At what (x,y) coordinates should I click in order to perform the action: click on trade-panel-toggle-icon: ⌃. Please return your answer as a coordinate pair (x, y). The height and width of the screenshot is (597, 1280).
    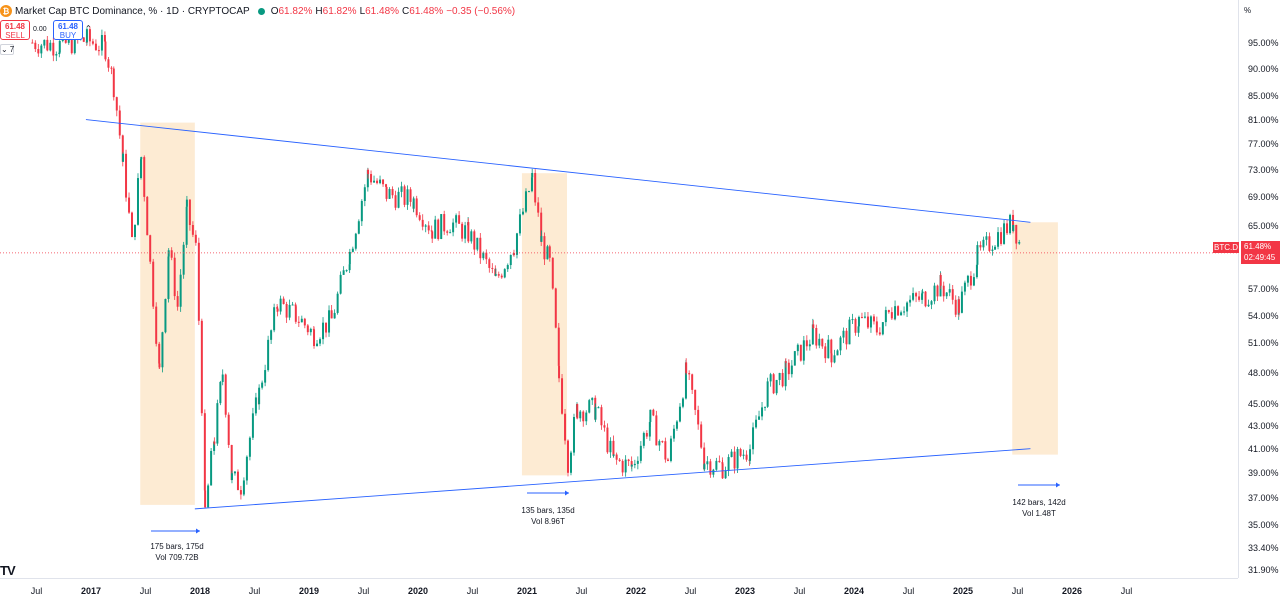
    Looking at the image, I should click on (88, 28).